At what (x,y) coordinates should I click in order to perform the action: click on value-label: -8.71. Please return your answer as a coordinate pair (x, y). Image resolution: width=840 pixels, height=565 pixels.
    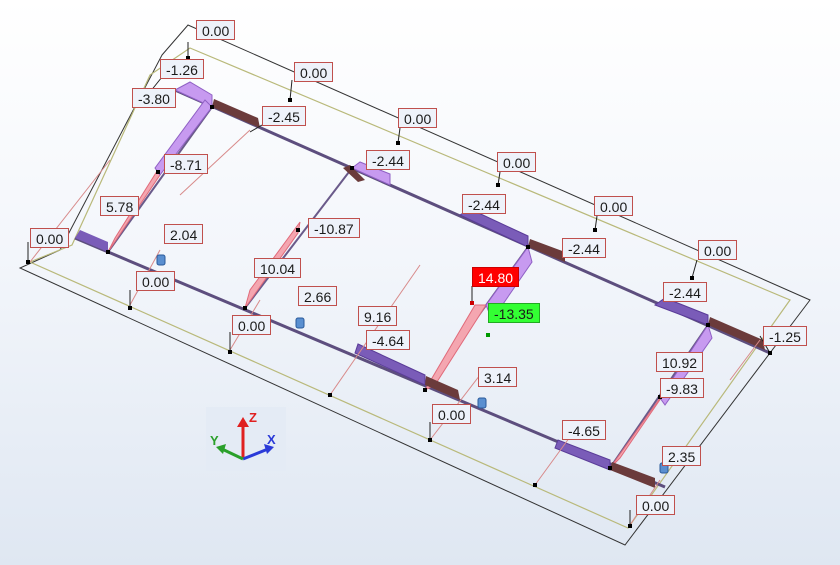
    Looking at the image, I should click on (186, 164).